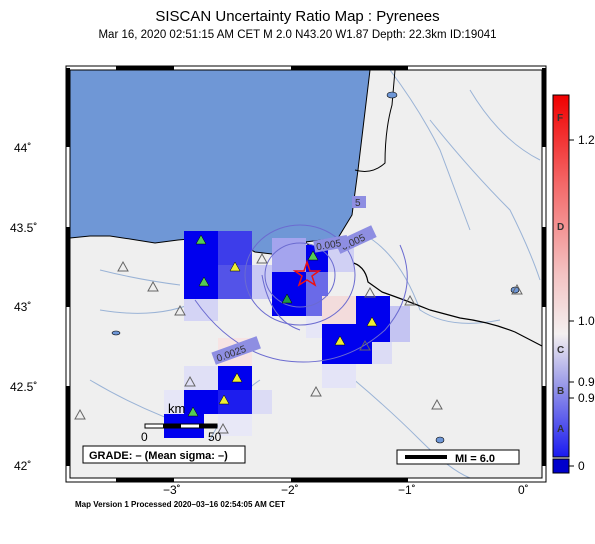 This screenshot has height=544, width=595. What do you see at coordinates (22, 307) in the screenshot?
I see `lat-tick-43: 43˚` at bounding box center [22, 307].